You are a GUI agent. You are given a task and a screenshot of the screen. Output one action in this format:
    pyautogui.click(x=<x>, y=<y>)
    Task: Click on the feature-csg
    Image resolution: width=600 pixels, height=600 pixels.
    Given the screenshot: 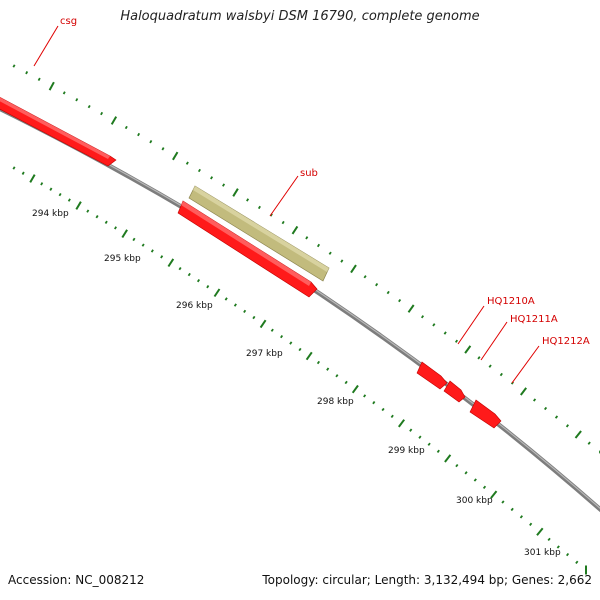 What is the action you would take?
    pyautogui.click(x=58, y=129)
    